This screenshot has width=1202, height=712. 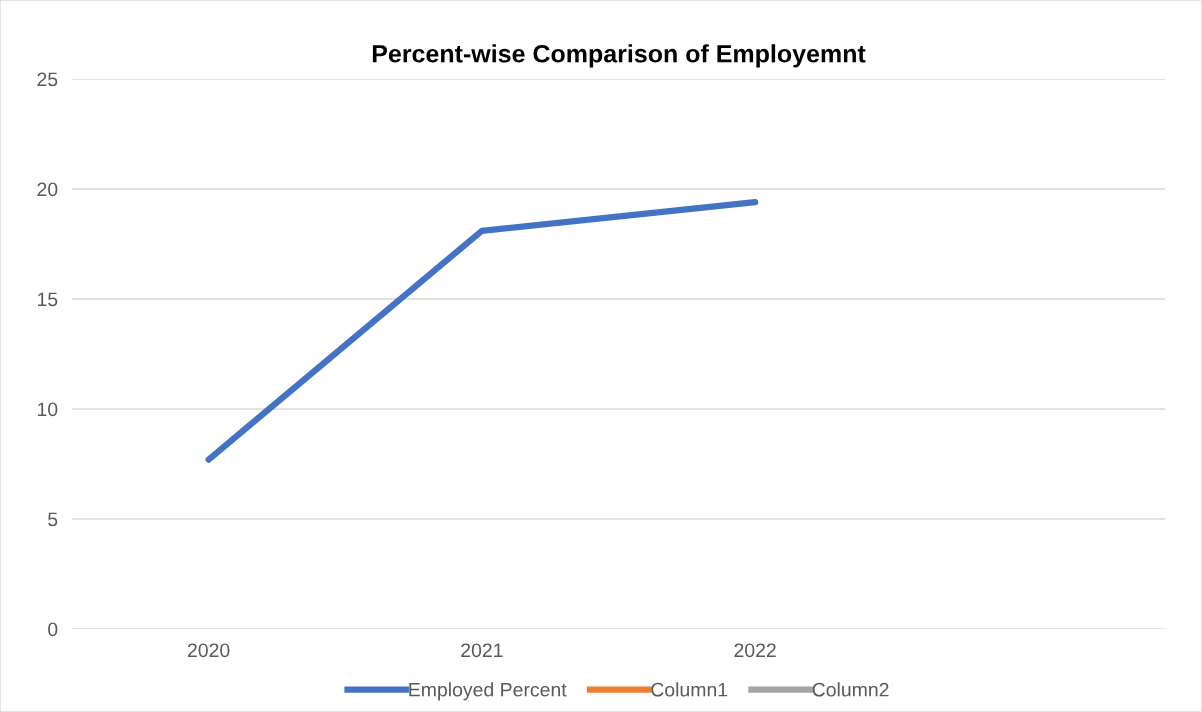 I want to click on y-tick-label: 10, so click(x=47, y=409).